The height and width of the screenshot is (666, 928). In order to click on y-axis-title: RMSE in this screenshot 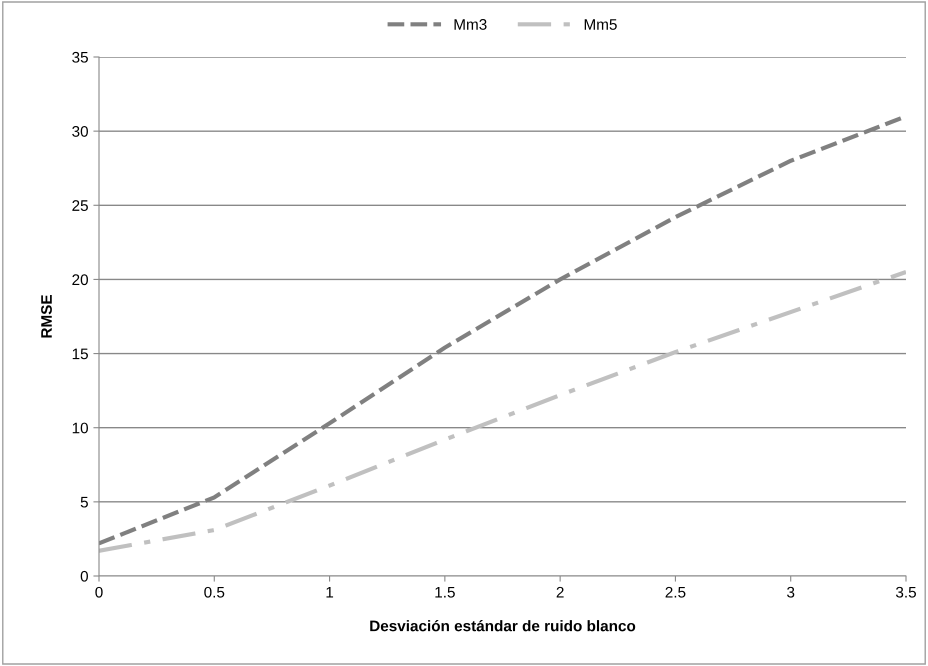, I will do `click(46, 316)`.